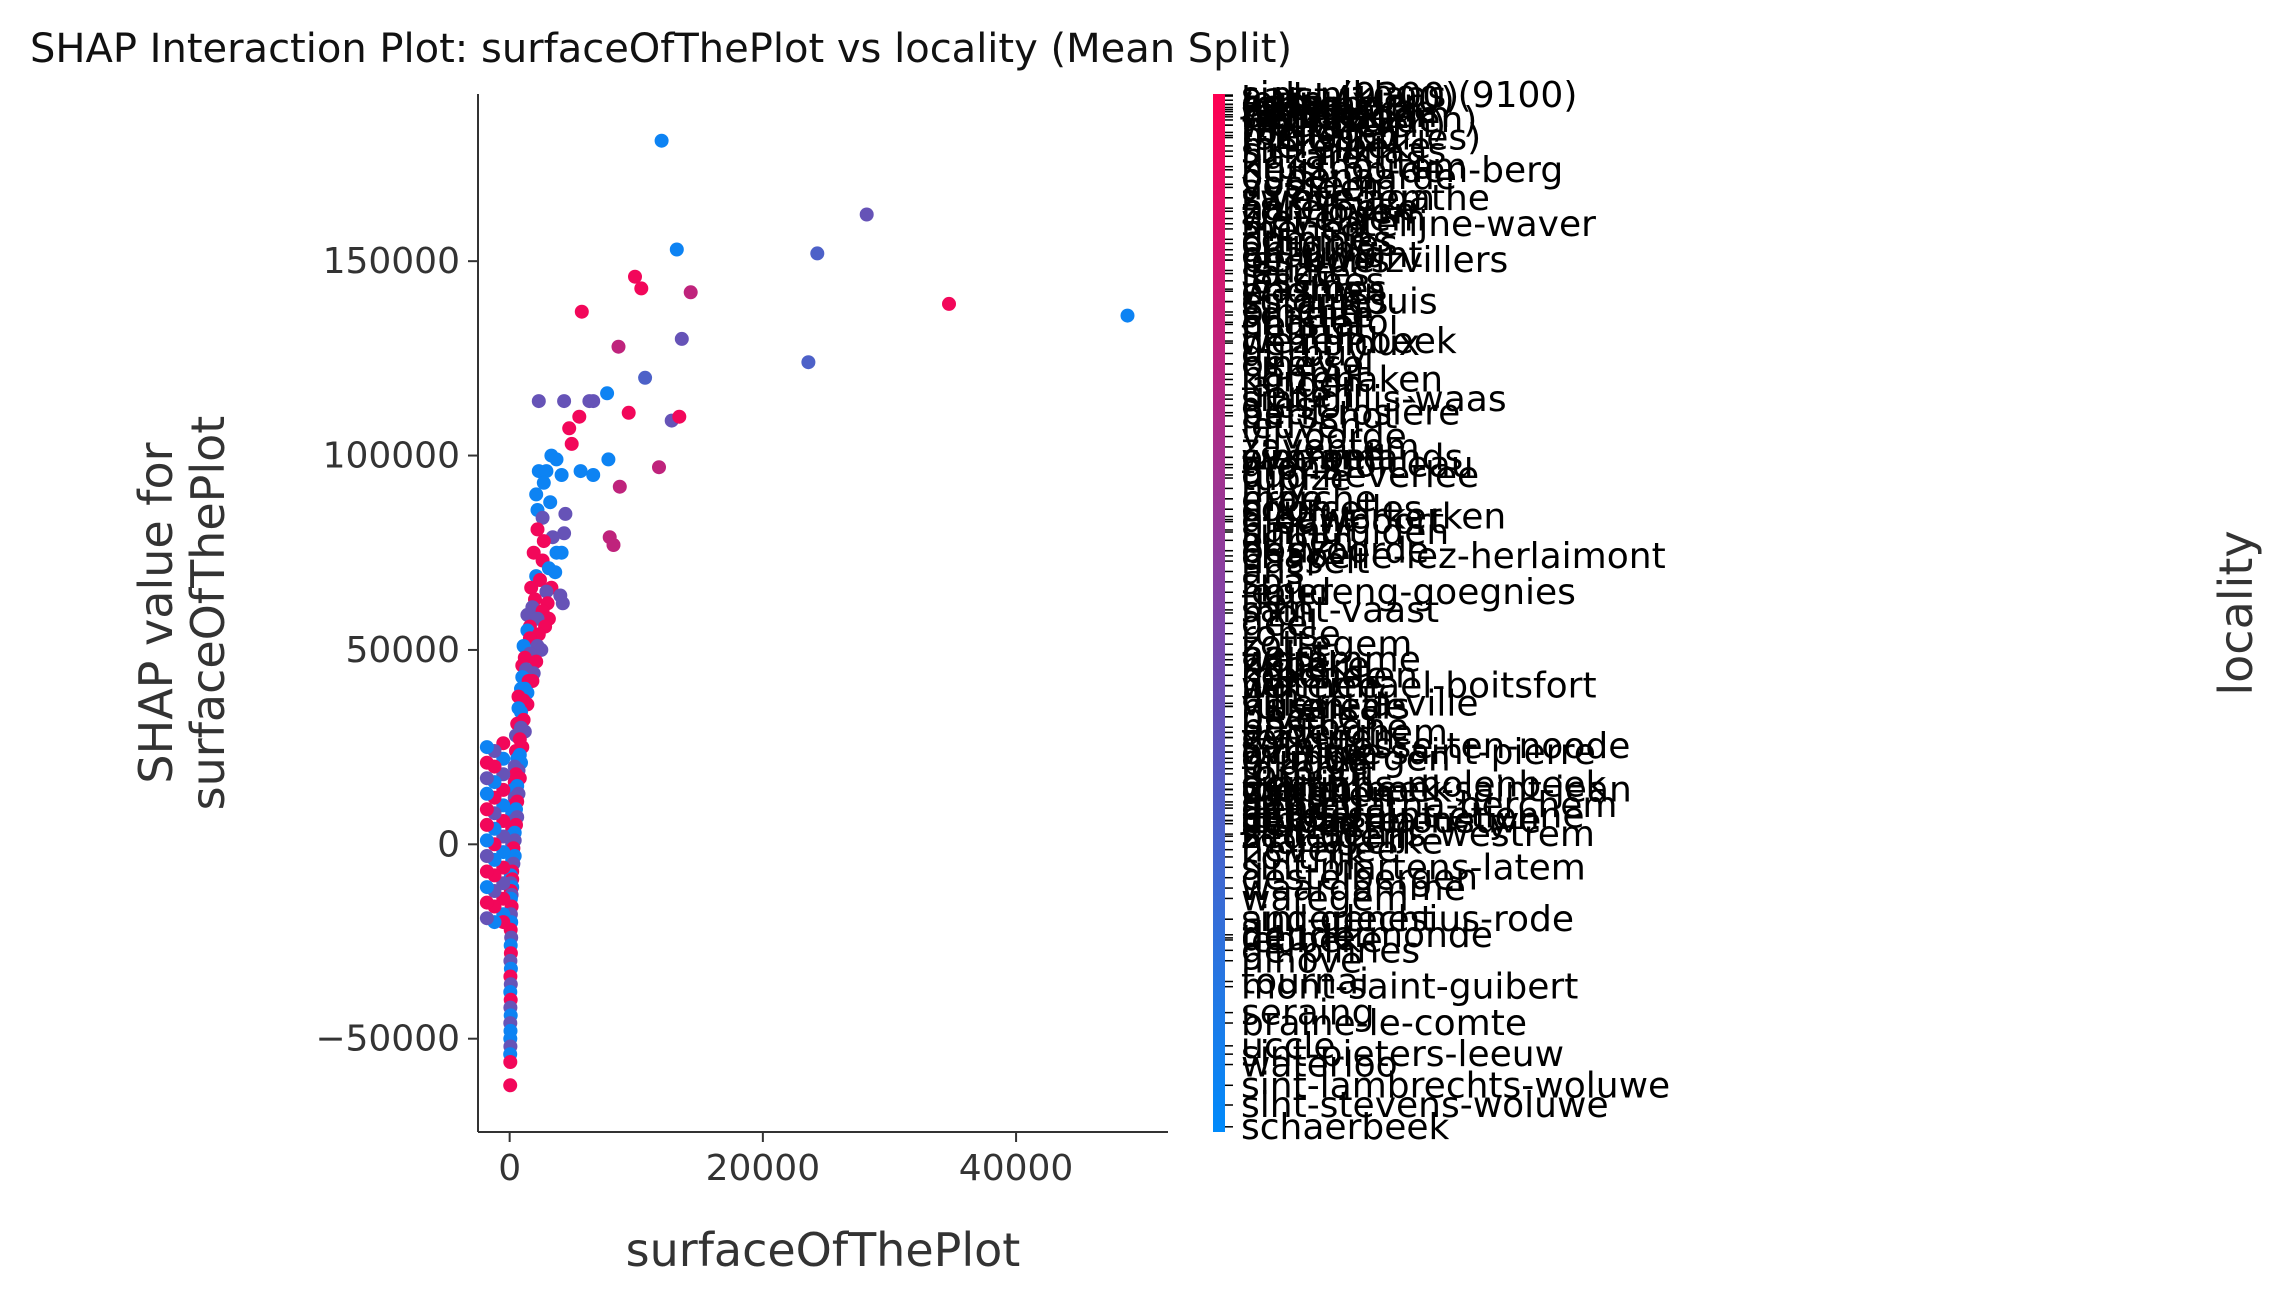 The height and width of the screenshot is (1308, 2288). I want to click on colorbar-tick-label: mont-saint-guibert, so click(1409, 987).